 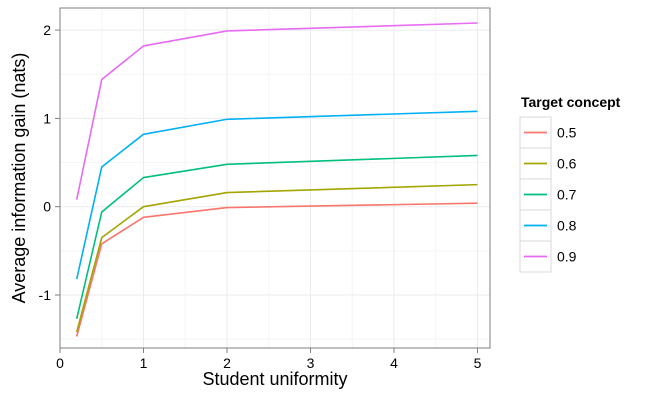 I want to click on x-axis-title: Student uniformity, so click(x=274, y=379).